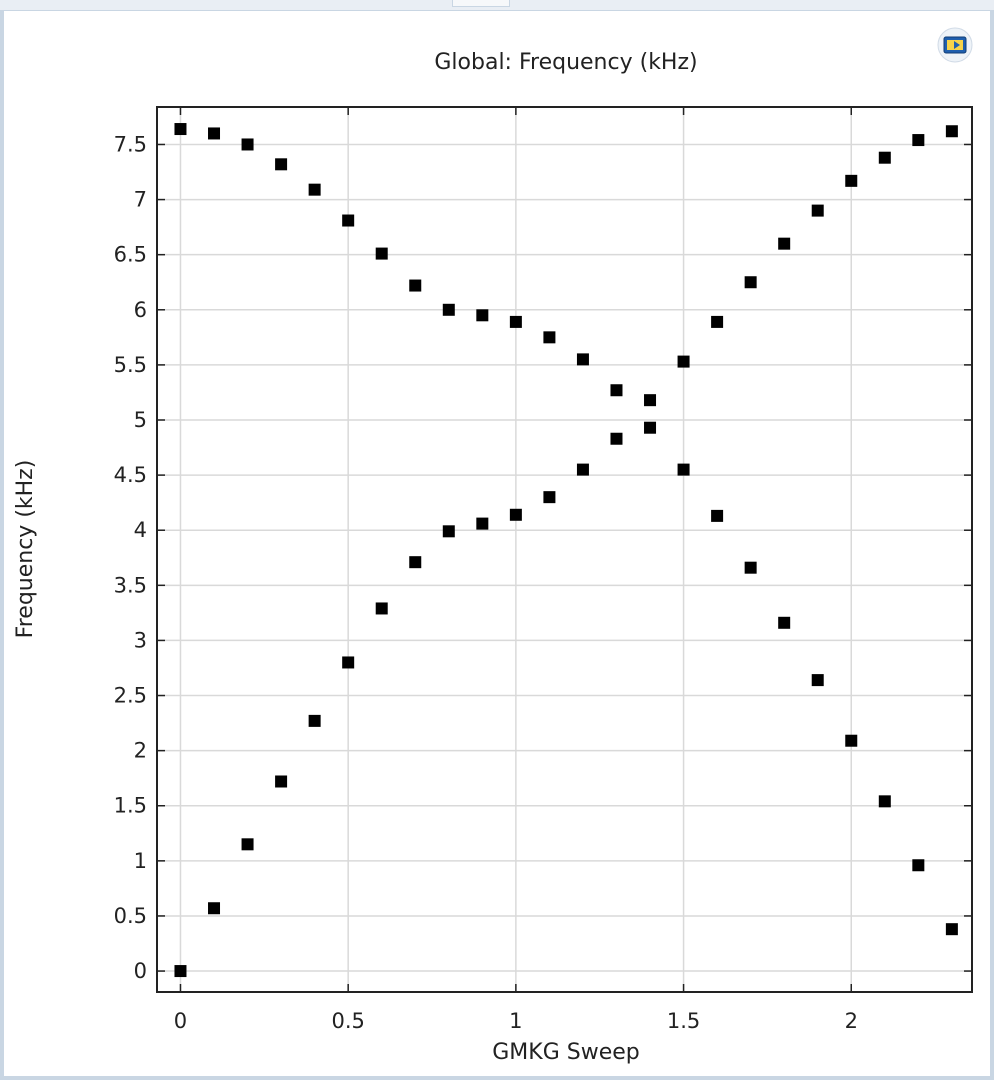 This screenshot has width=994, height=1080. I want to click on x-tick-label: 0.5, so click(347, 1021).